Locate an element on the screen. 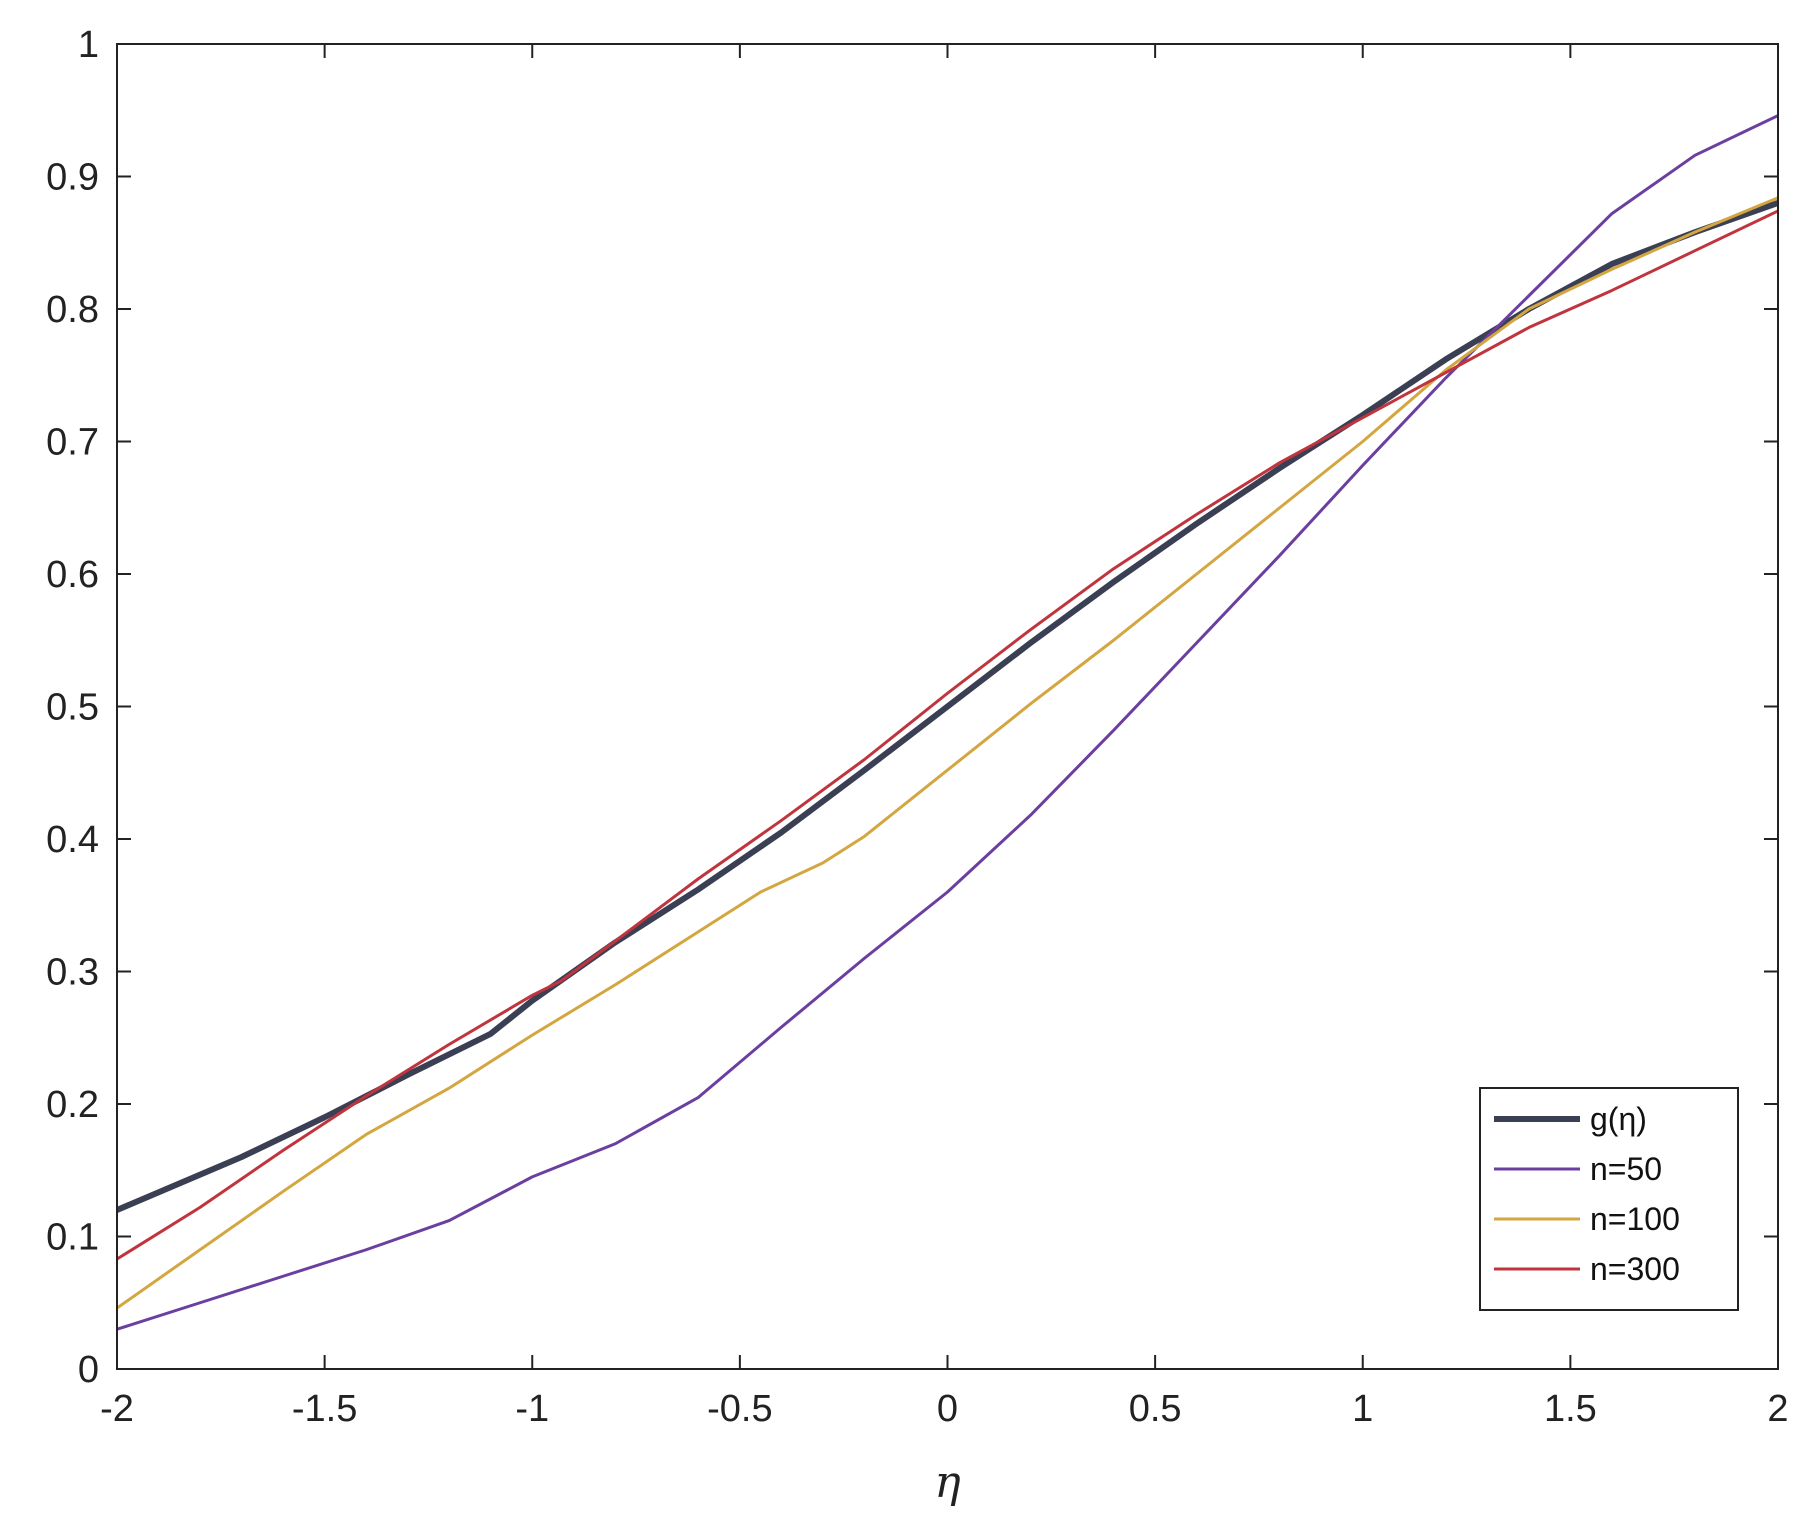 The height and width of the screenshot is (1529, 1814). y-tick-label: 0.5 is located at coordinates (72, 708).